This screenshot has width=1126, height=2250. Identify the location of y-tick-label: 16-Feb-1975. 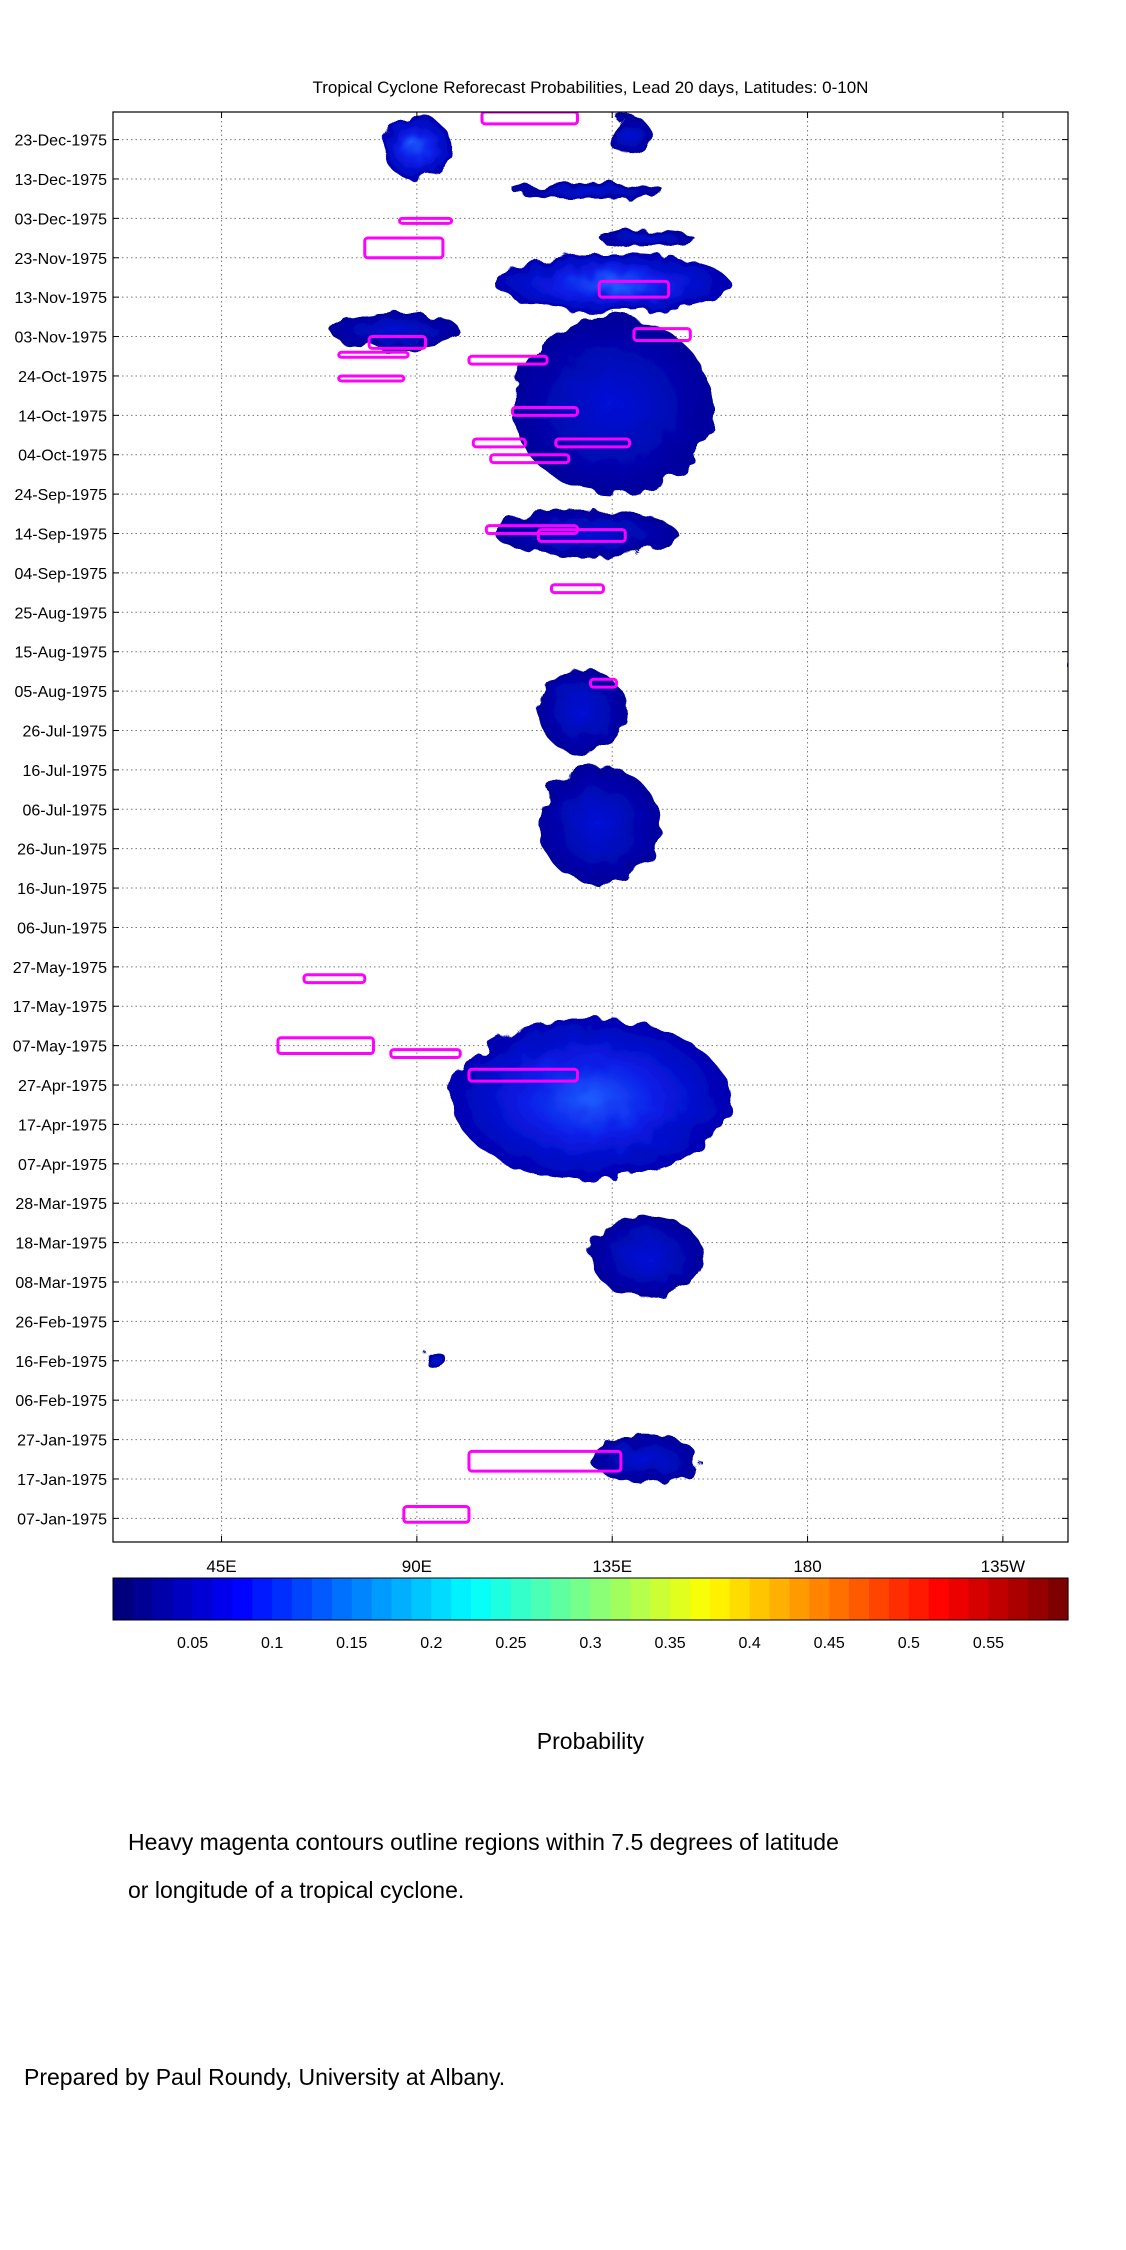
(61, 1362).